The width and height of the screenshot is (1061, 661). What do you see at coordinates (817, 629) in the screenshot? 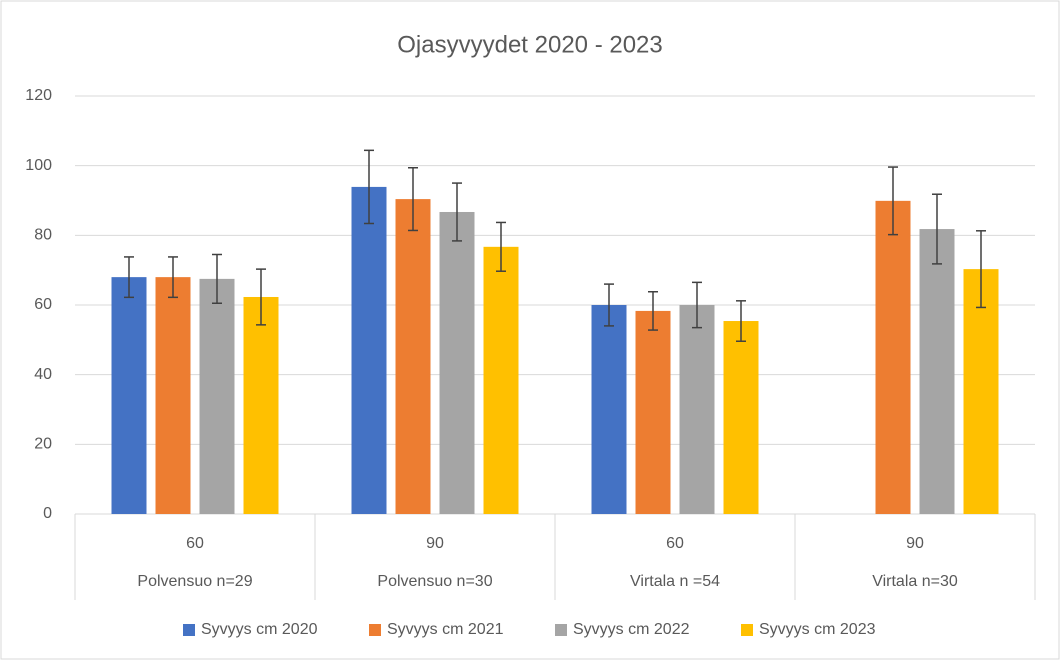
I see `legend-label: Syvyys cm 2023` at bounding box center [817, 629].